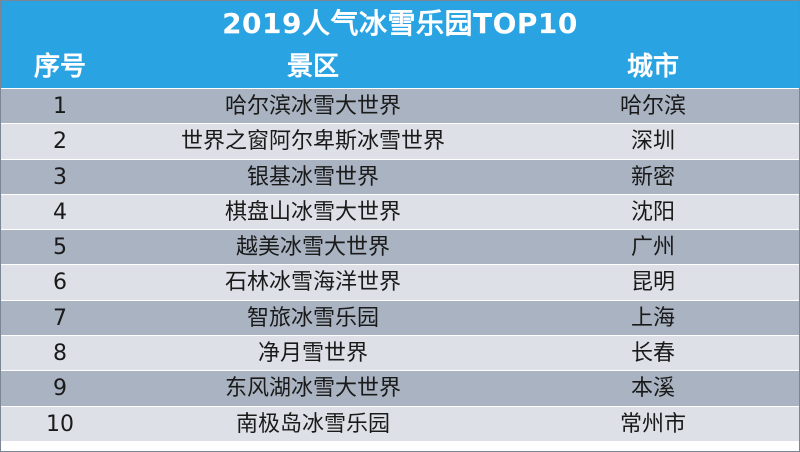 This screenshot has height=452, width=800. Describe the element at coordinates (652, 67) in the screenshot. I see `header-city: 城市` at that location.